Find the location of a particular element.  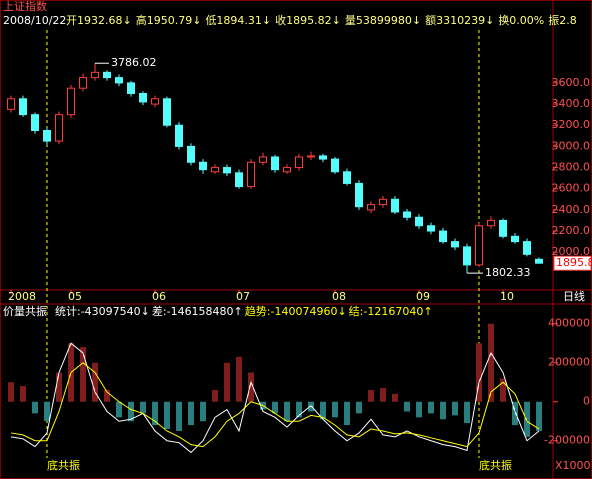

y-tick-label: 3400.0 is located at coordinates (571, 103).